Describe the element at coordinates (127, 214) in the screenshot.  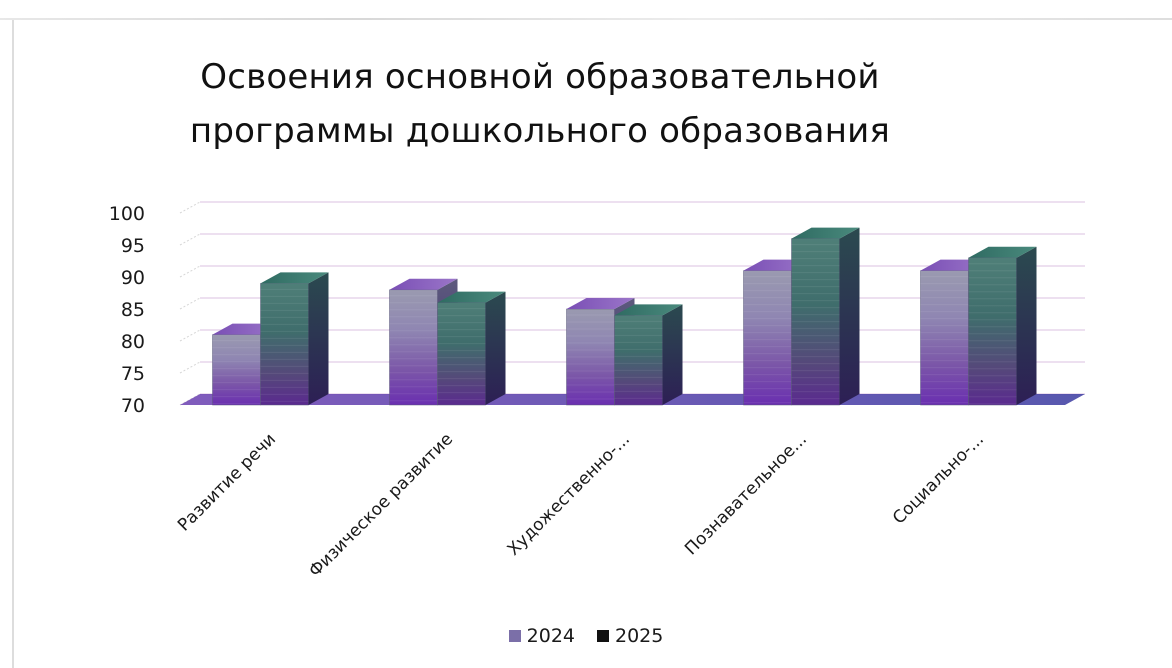
I see `y-tick-label-100: 100` at that location.